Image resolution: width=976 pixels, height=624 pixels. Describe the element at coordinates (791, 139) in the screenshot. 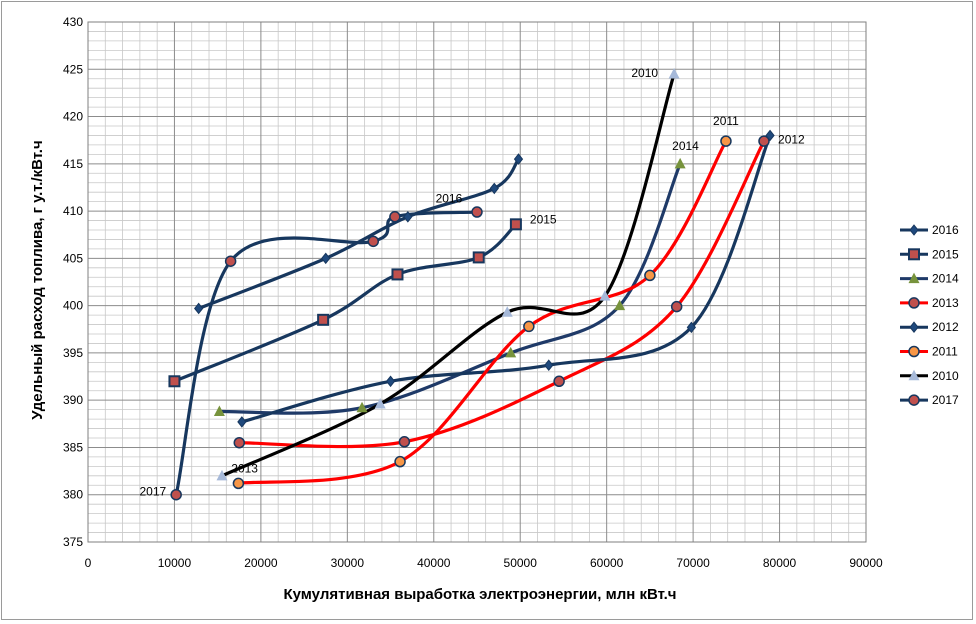

I see `annotation-2012: 2012` at that location.